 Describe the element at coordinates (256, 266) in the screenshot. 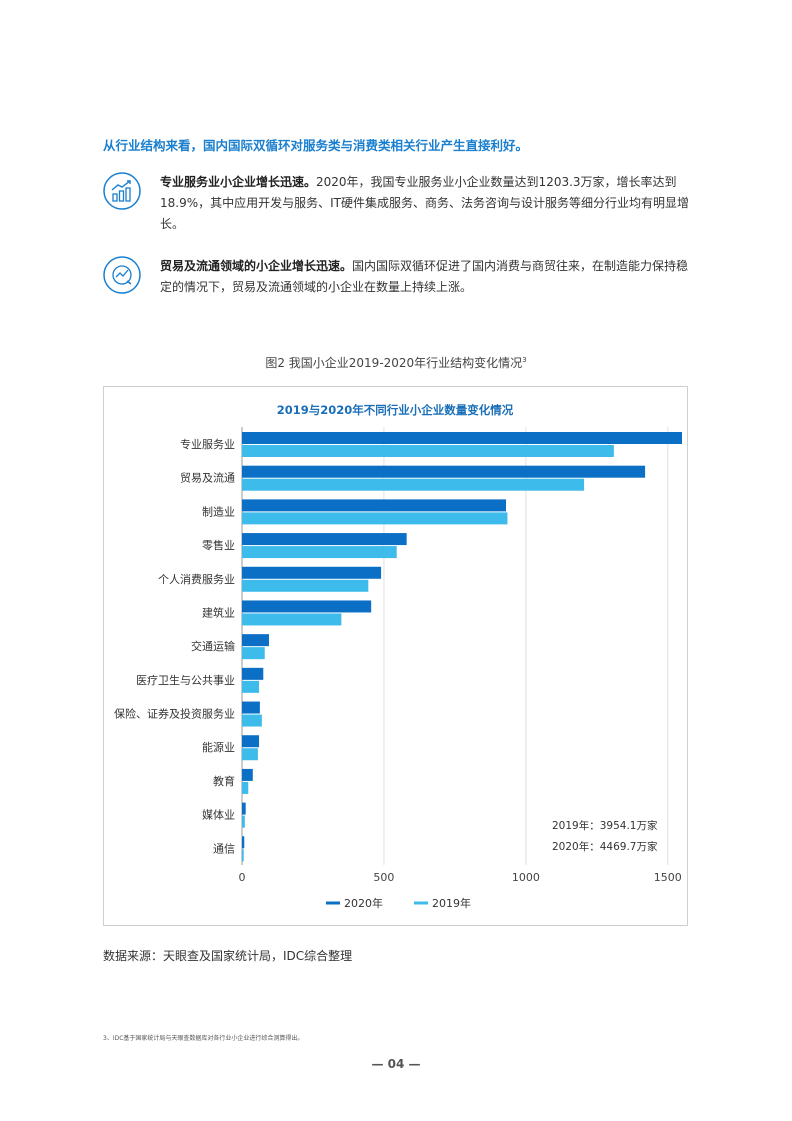

I see `point-title: 贸易及流通领域的小企业增长迅速。` at that location.